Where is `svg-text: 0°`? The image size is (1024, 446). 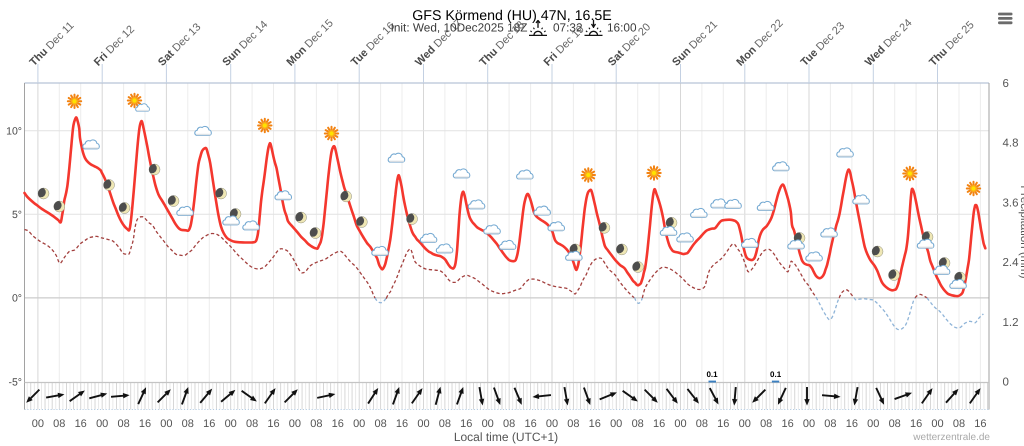 svg-text: 0° is located at coordinates (17, 299).